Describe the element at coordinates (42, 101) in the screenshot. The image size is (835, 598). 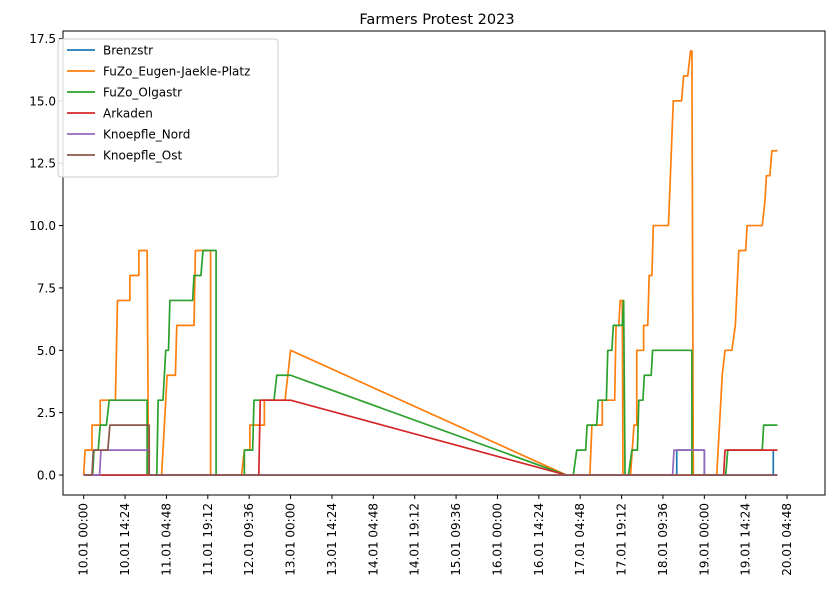
I see `y-tick-label: 15.0` at that location.